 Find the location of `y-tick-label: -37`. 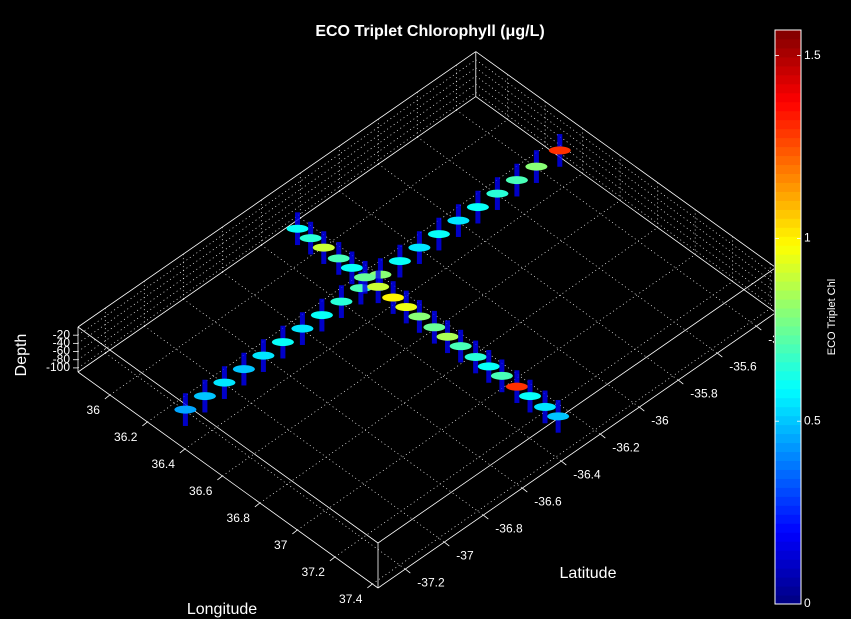

y-tick-label: -37 is located at coordinates (465, 555).